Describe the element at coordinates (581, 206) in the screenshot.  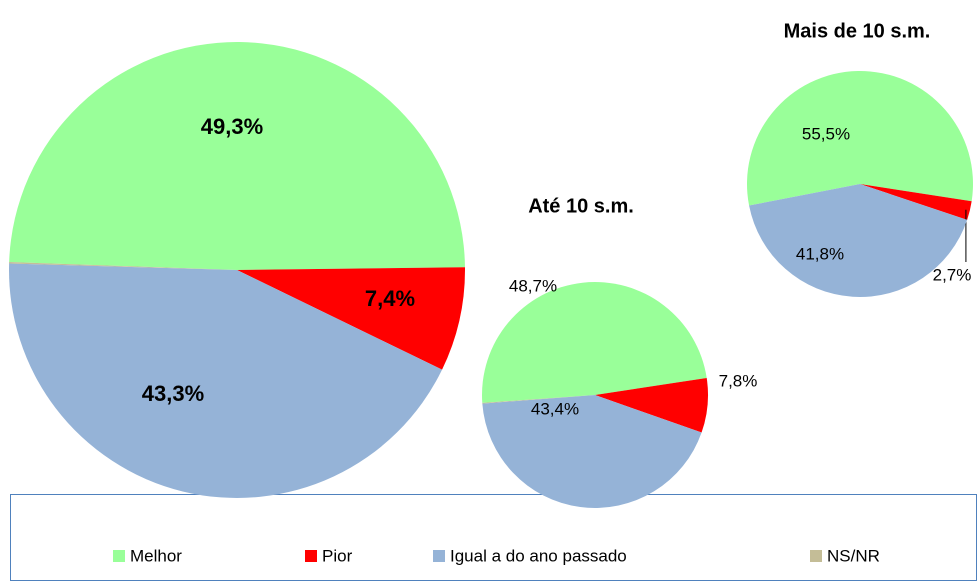
I see `pie-title: Até 10 s.m.` at that location.